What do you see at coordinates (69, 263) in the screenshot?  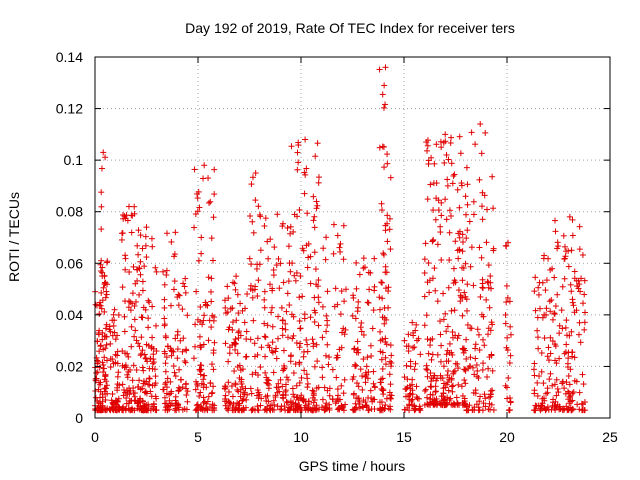 I see `y-tick-label: 0.06` at bounding box center [69, 263].